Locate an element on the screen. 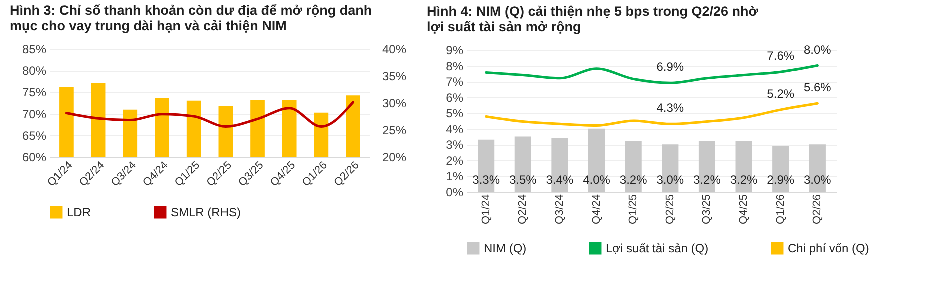 The height and width of the screenshot is (299, 929). data-label: 3.4% is located at coordinates (560, 180).